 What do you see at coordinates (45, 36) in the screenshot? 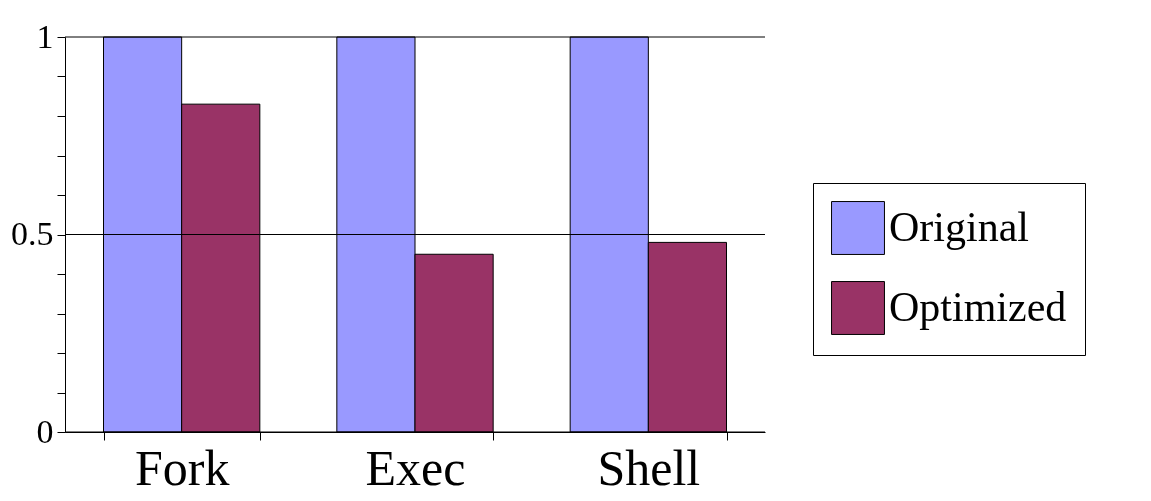
I see `y-tick-label: 1` at bounding box center [45, 36].